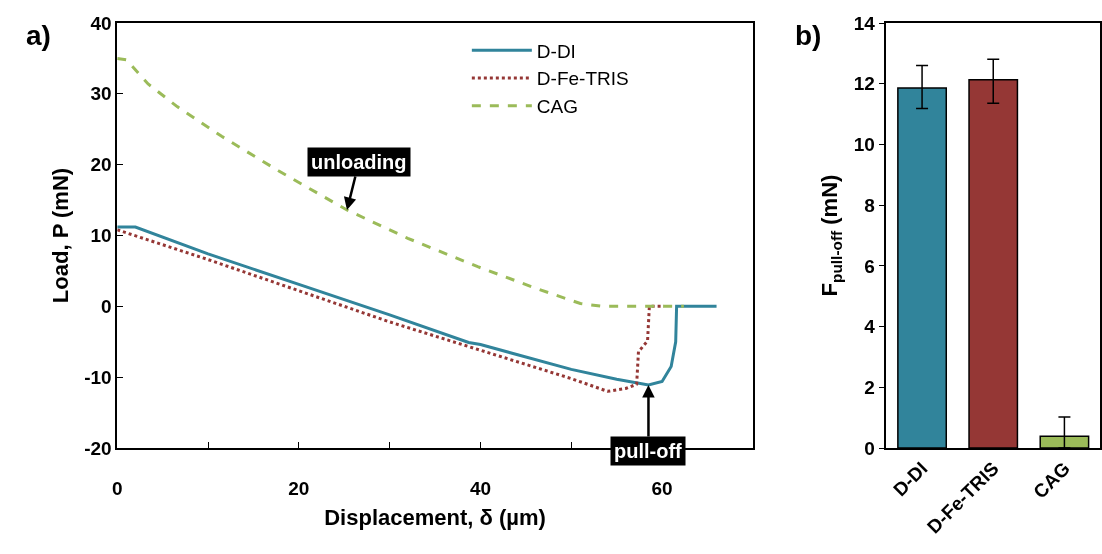  What do you see at coordinates (869, 205) in the screenshot?
I see `y-tick-label: 8` at bounding box center [869, 205].